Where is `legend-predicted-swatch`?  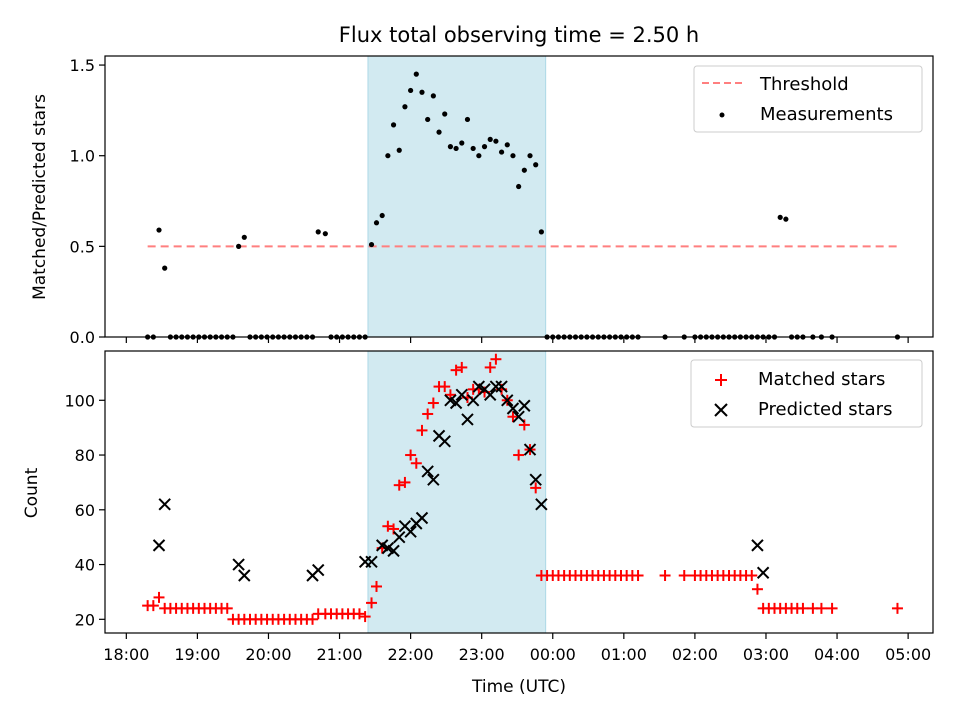 legend-predicted-swatch is located at coordinates (721, 410).